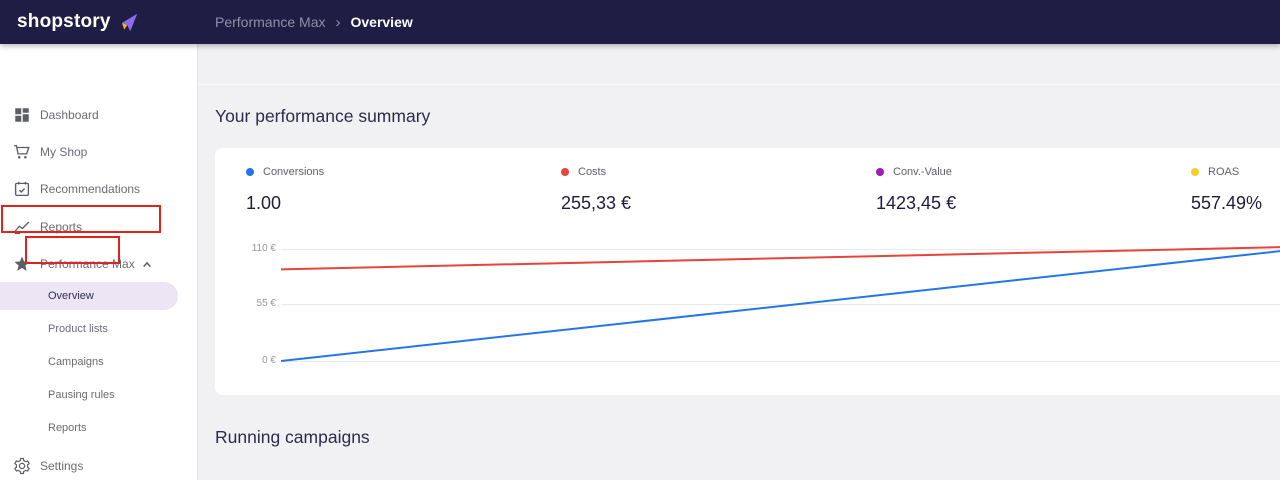  I want to click on sidebar-subitem-overview: Overview, so click(89, 296).